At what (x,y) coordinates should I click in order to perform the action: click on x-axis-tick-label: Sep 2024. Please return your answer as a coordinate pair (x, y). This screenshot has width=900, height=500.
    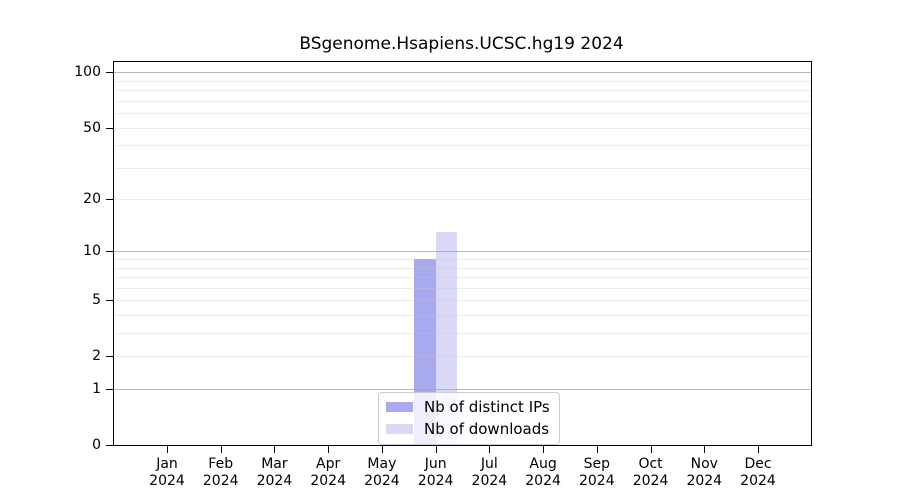
    Looking at the image, I should click on (597, 473).